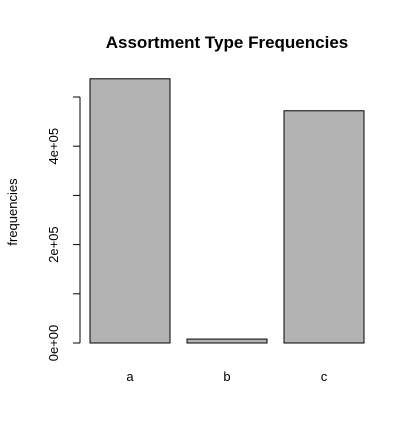 The image size is (416, 444). Describe the element at coordinates (324, 227) in the screenshot. I see `bar-c` at that location.